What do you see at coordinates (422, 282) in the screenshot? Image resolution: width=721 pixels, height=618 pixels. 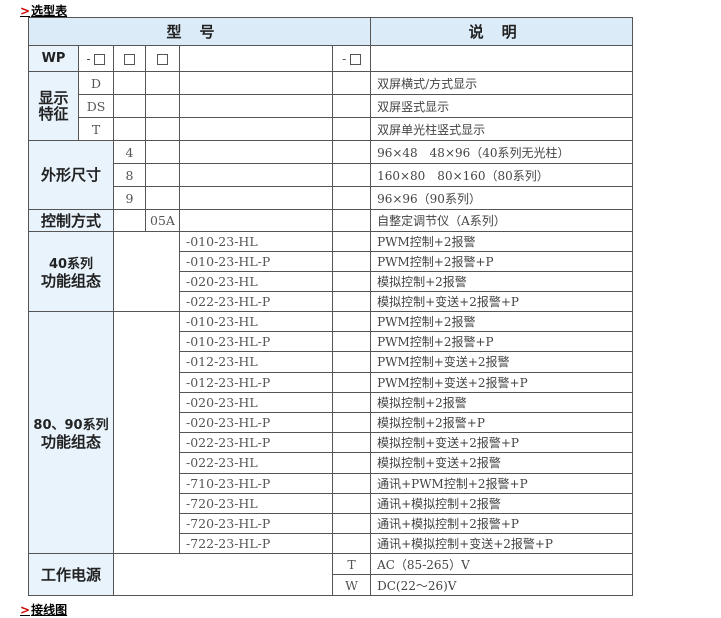 I see `series40-desc: 模拟控制+2报警` at bounding box center [422, 282].